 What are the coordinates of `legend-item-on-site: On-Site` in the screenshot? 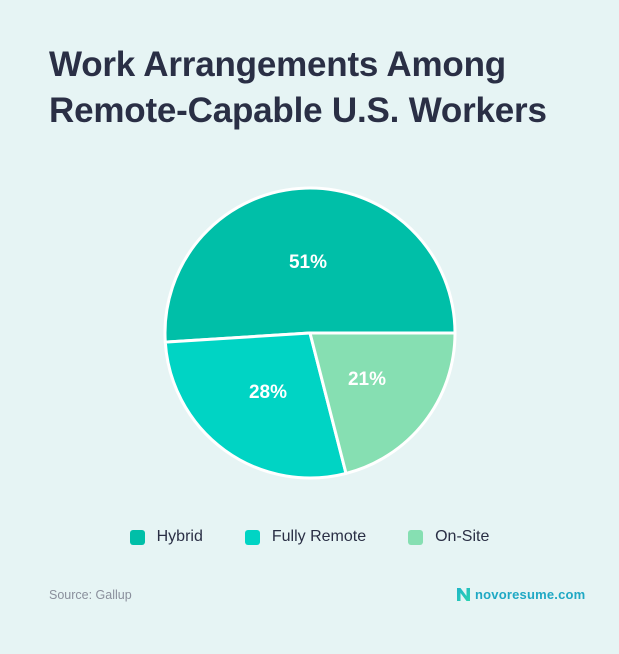 It's located at (448, 537).